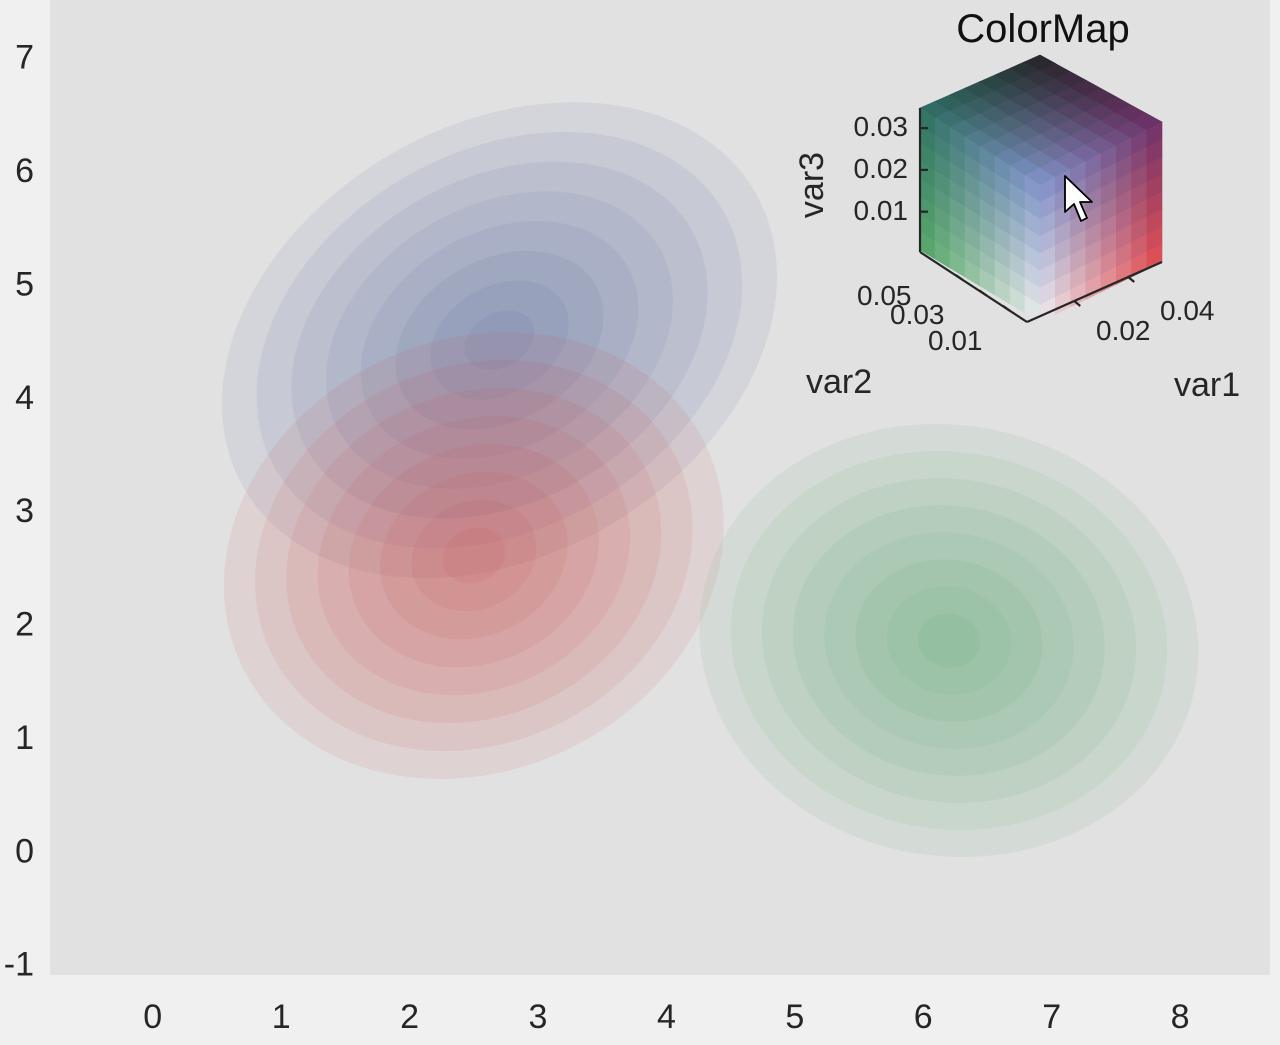 Image resolution: width=1280 pixels, height=1045 pixels. I want to click on x-tick-label: 4, so click(666, 1017).